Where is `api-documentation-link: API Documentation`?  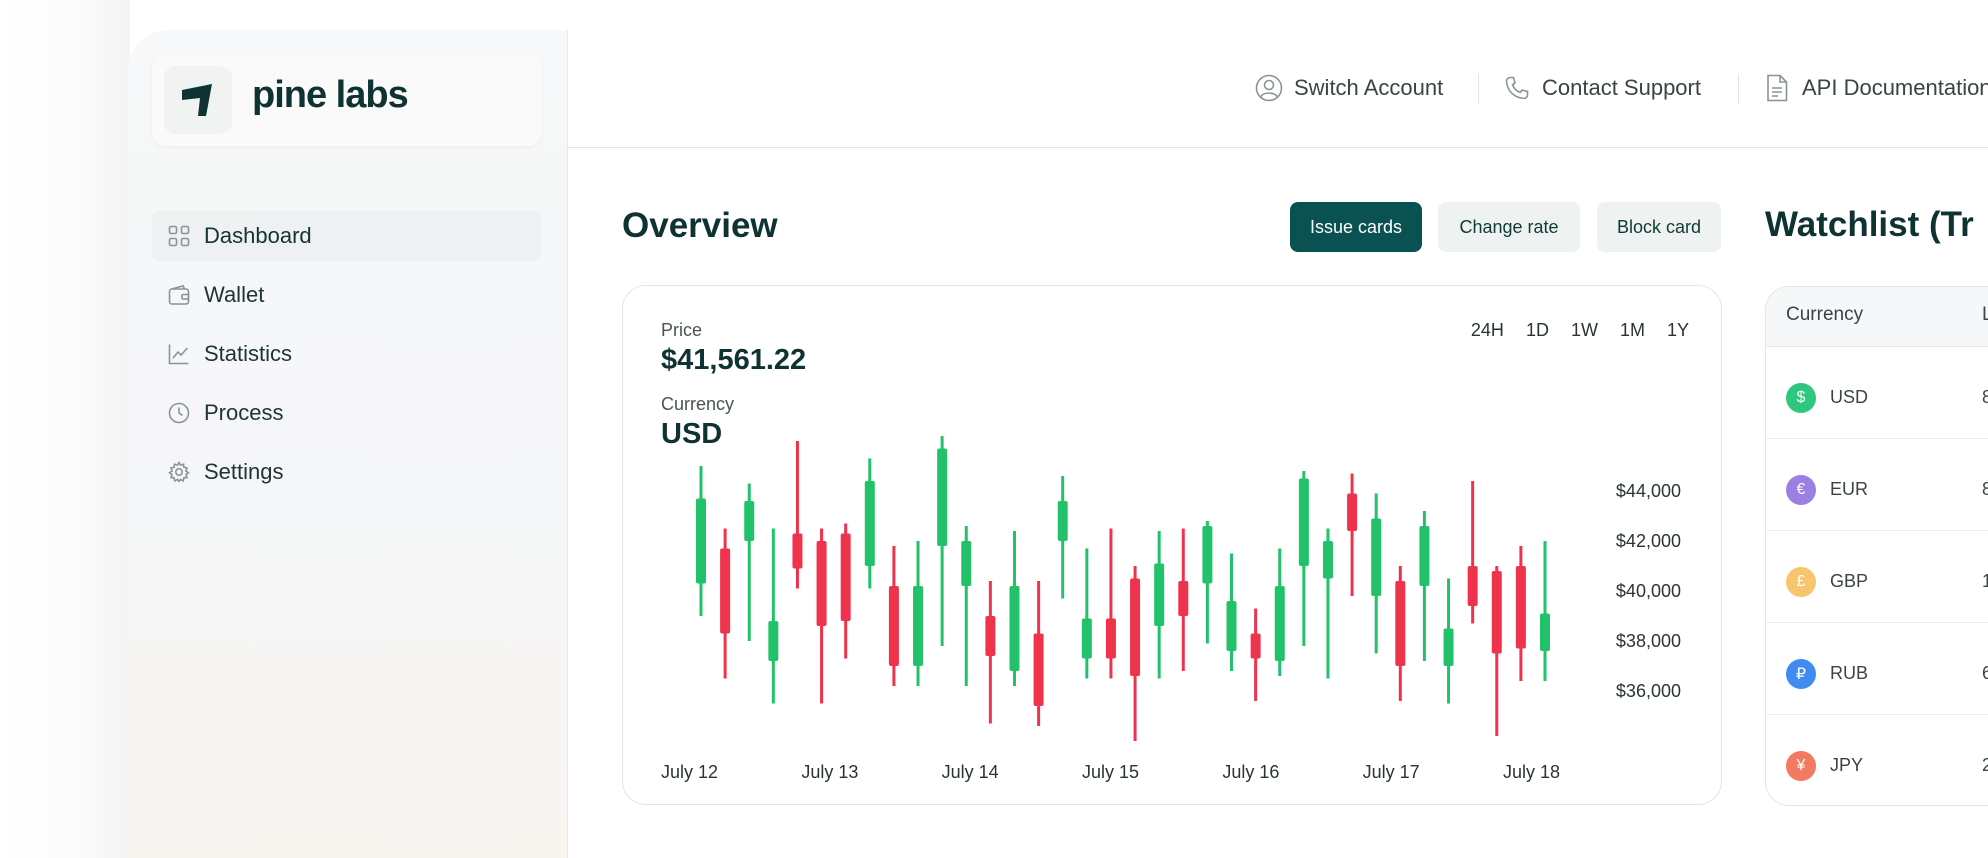 api-documentation-link: API Documentation is located at coordinates (1875, 88).